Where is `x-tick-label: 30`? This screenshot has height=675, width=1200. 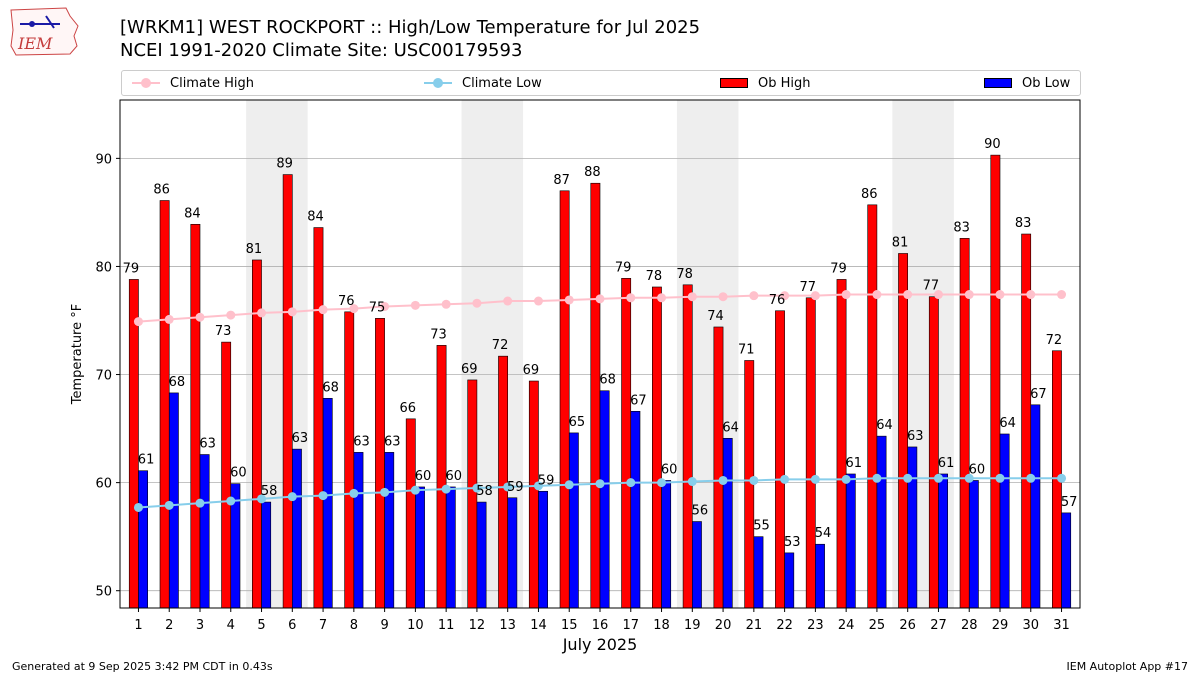
x-tick-label: 30 is located at coordinates (1030, 625).